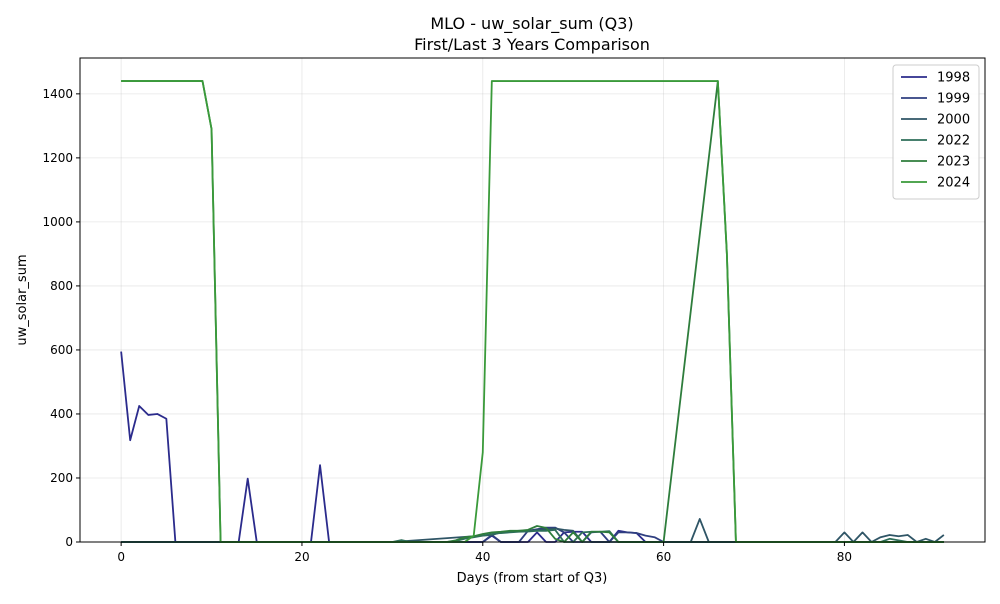  I want to click on y-tick-label: 1200, so click(57, 158).